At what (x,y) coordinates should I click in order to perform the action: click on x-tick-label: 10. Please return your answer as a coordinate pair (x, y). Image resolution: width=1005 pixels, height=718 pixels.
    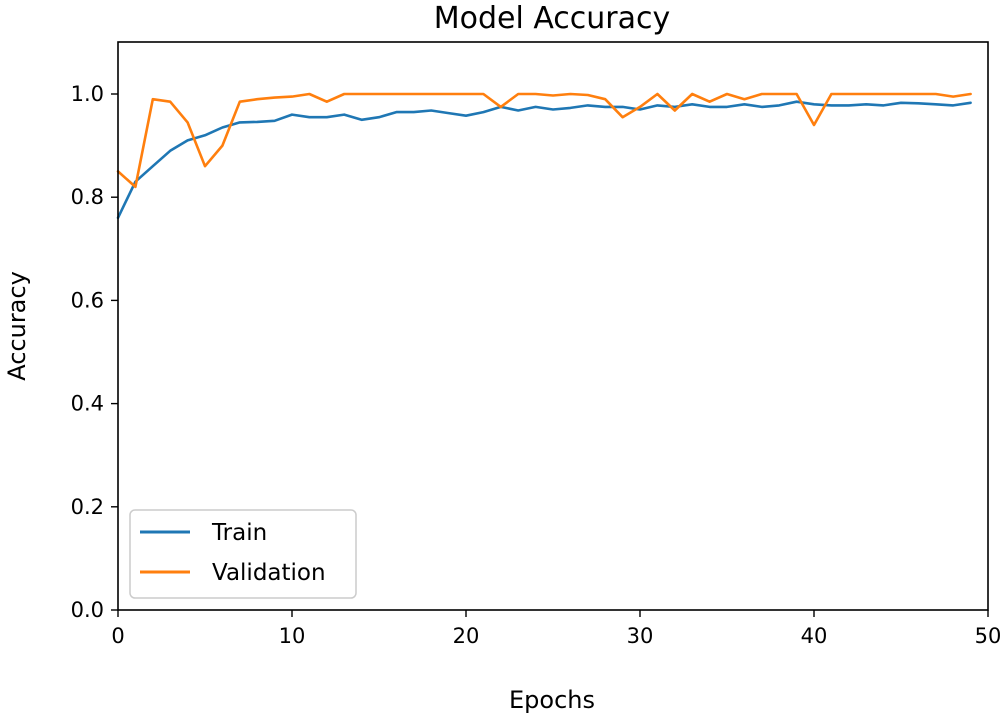
    Looking at the image, I should click on (292, 636).